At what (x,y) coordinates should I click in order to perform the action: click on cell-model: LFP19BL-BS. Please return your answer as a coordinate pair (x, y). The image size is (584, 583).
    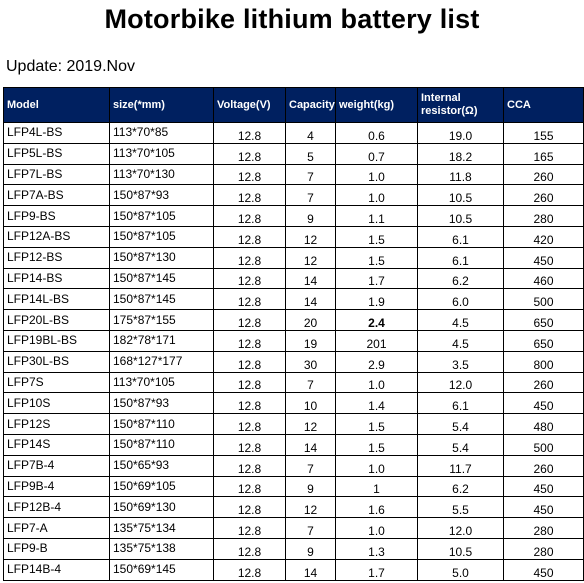
    Looking at the image, I should click on (56, 340).